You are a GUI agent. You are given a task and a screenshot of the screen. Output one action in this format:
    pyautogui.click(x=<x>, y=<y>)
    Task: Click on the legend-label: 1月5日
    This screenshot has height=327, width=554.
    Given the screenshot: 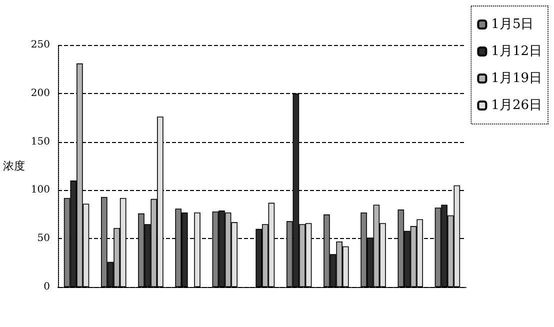 What is the action you would take?
    pyautogui.click(x=512, y=24)
    